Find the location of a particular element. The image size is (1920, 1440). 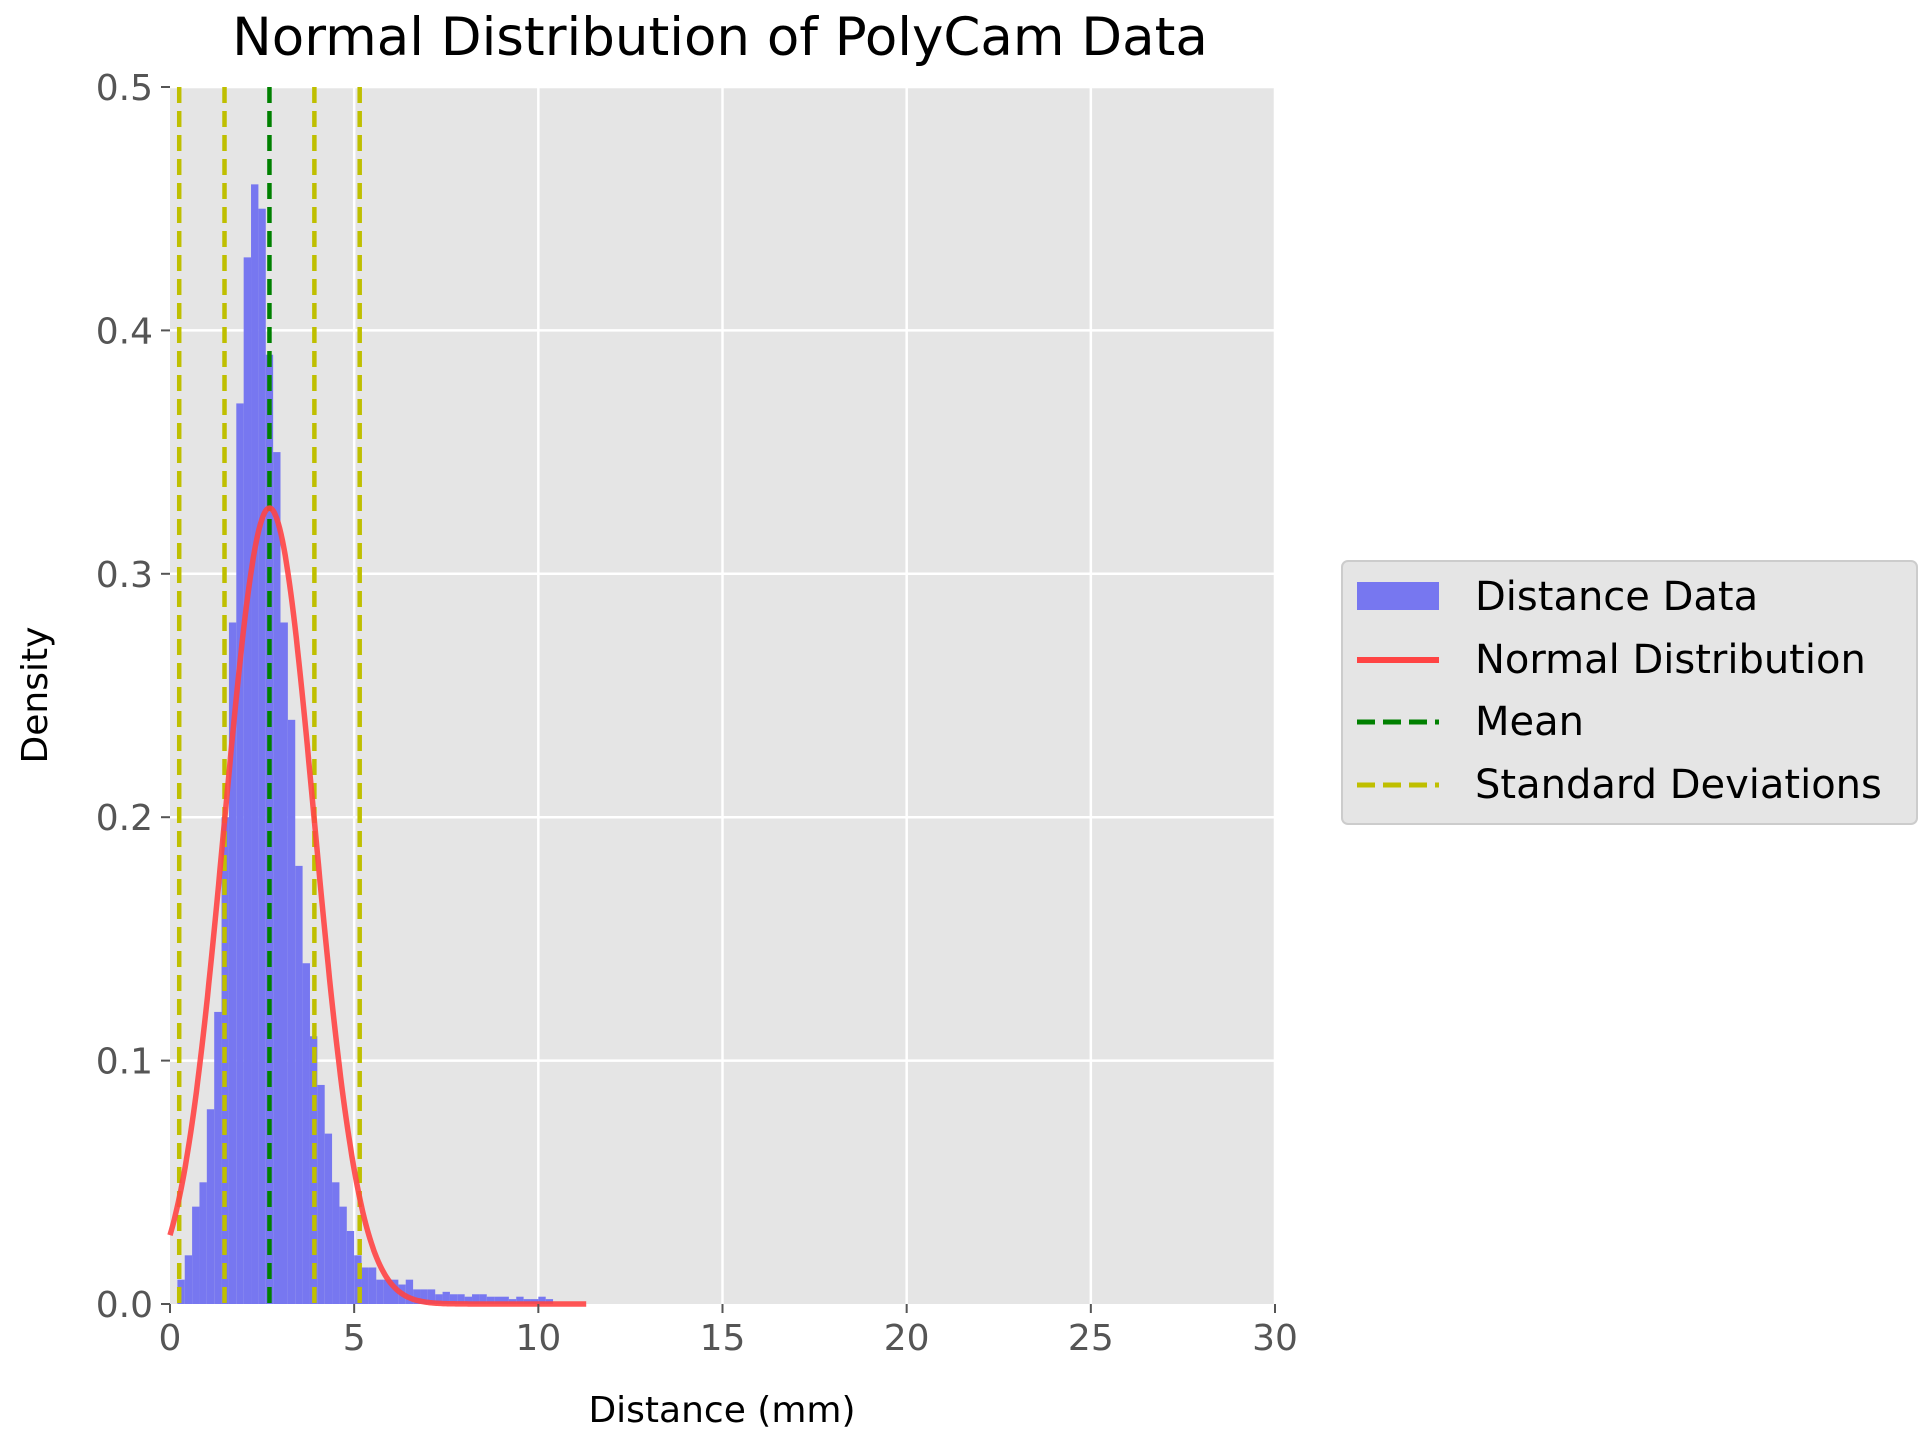

x-tick-label: 10 is located at coordinates (538, 1338).